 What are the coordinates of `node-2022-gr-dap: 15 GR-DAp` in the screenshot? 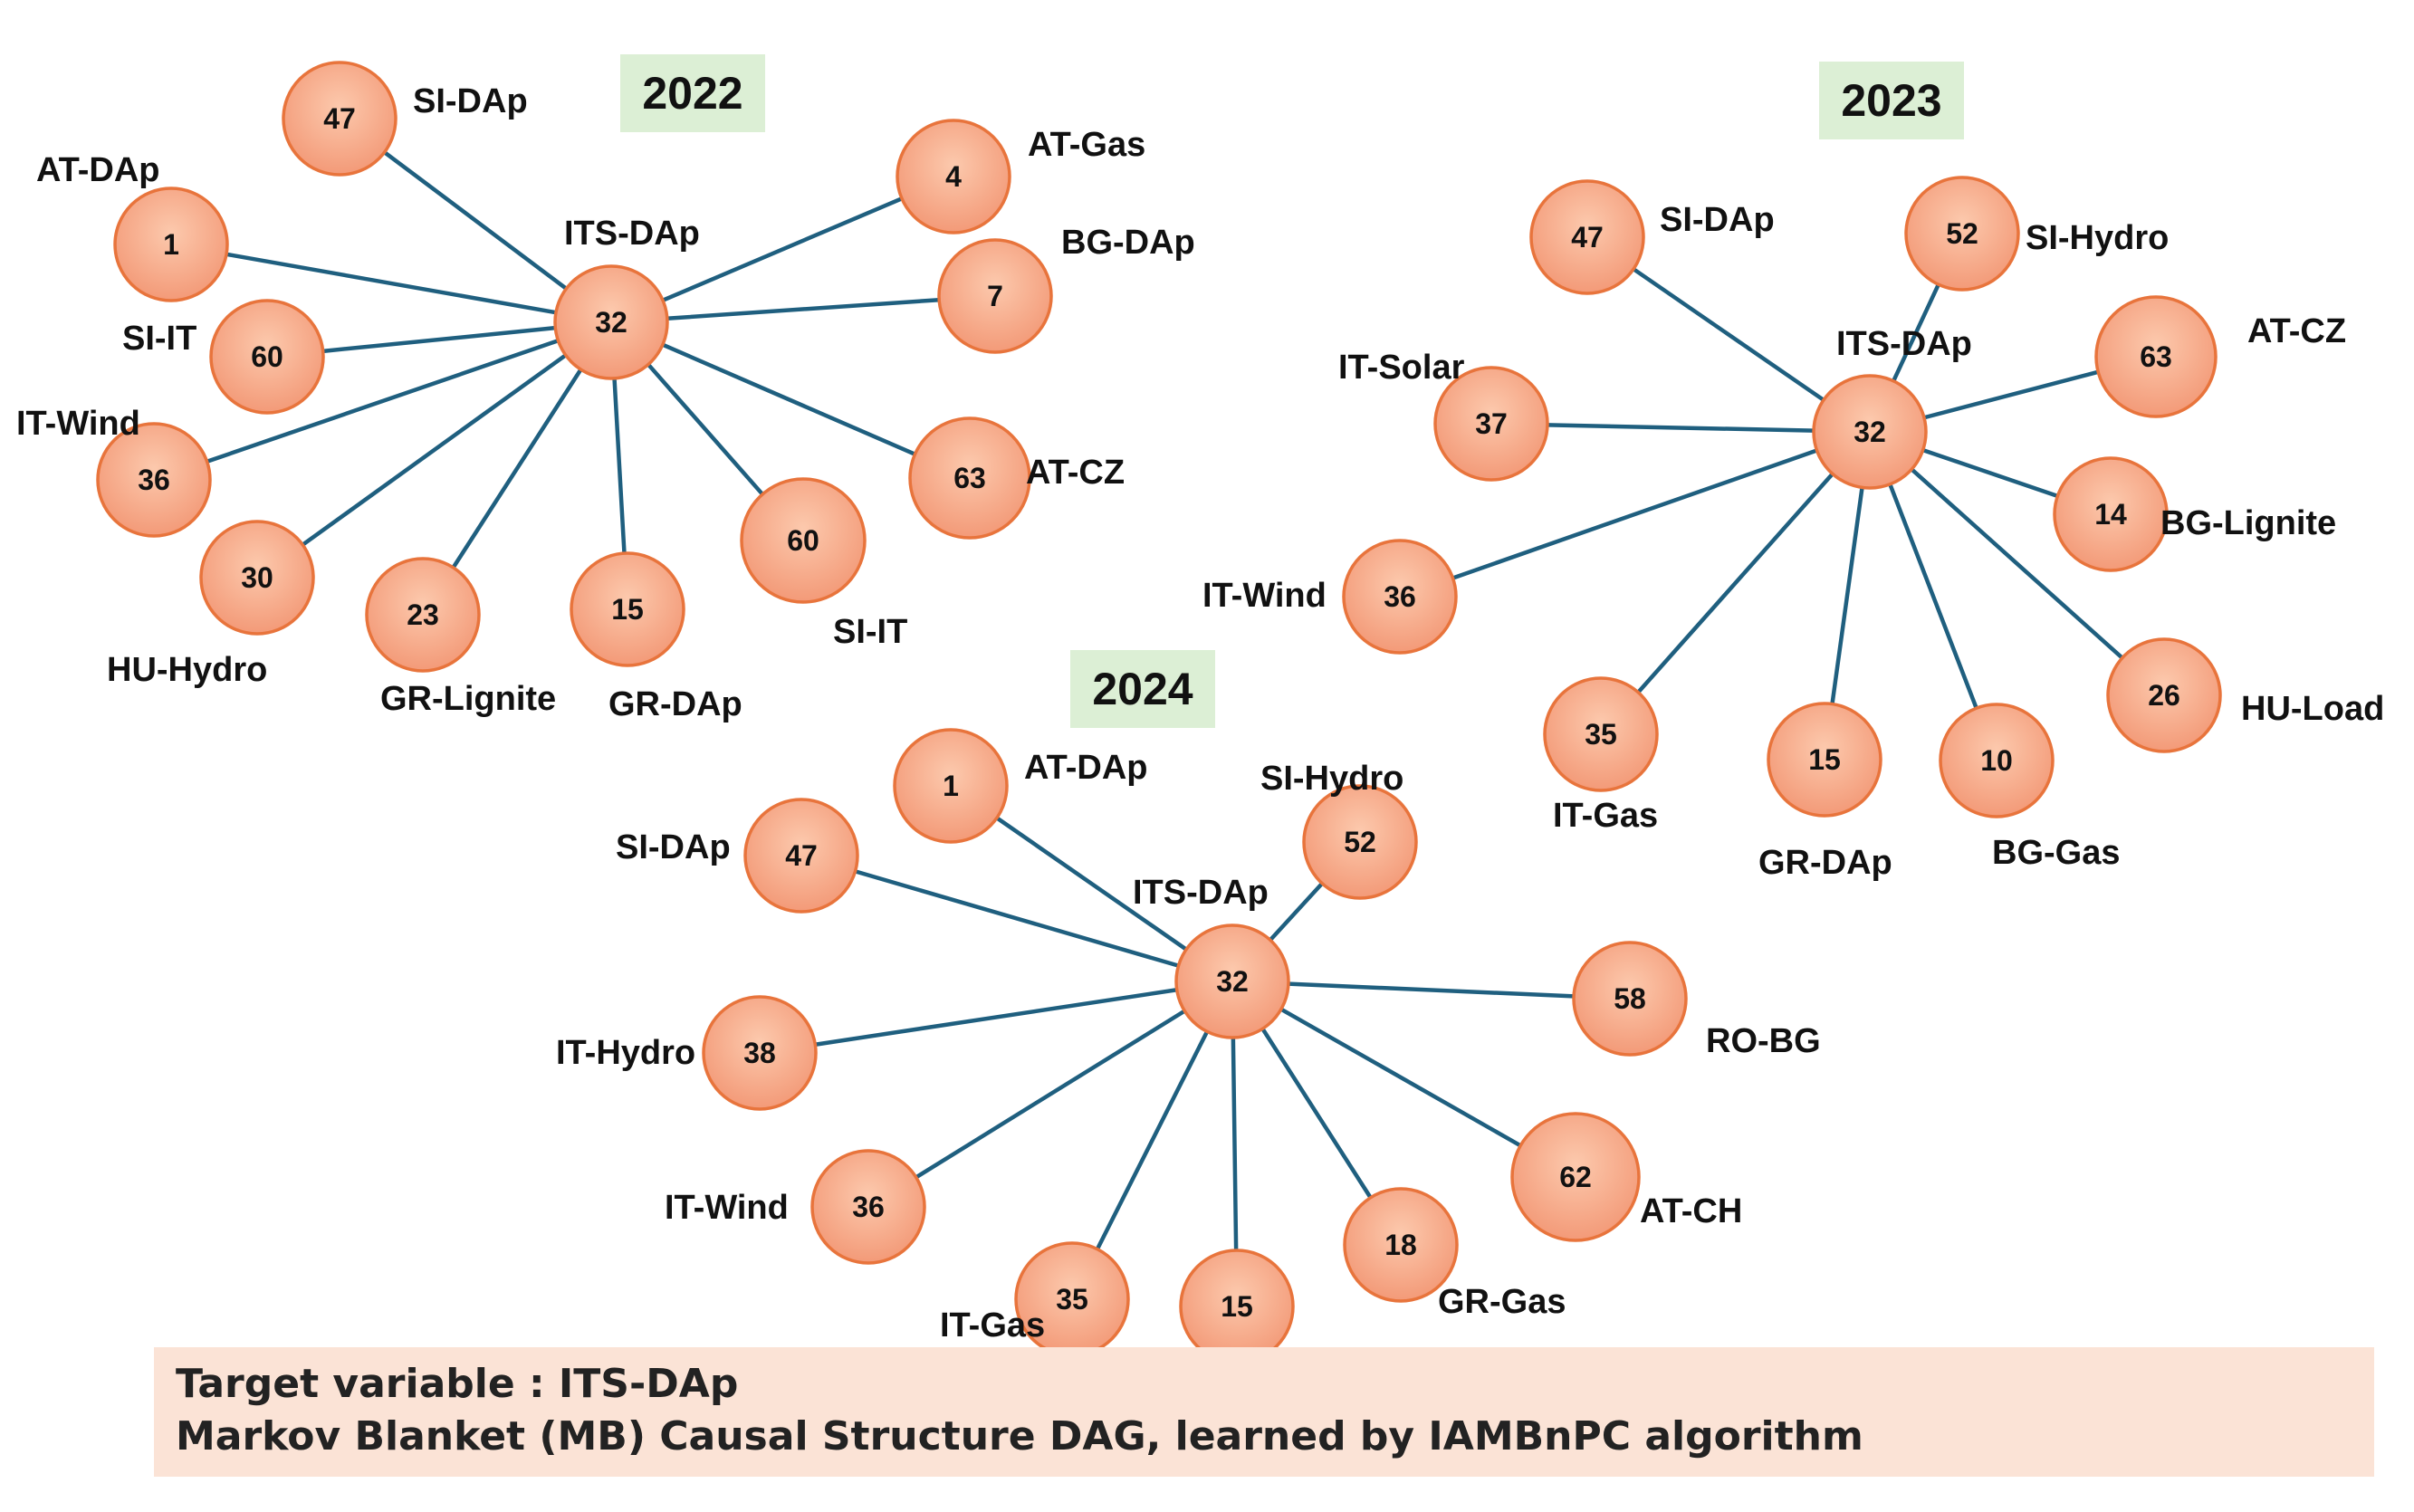 It's located at (656, 637).